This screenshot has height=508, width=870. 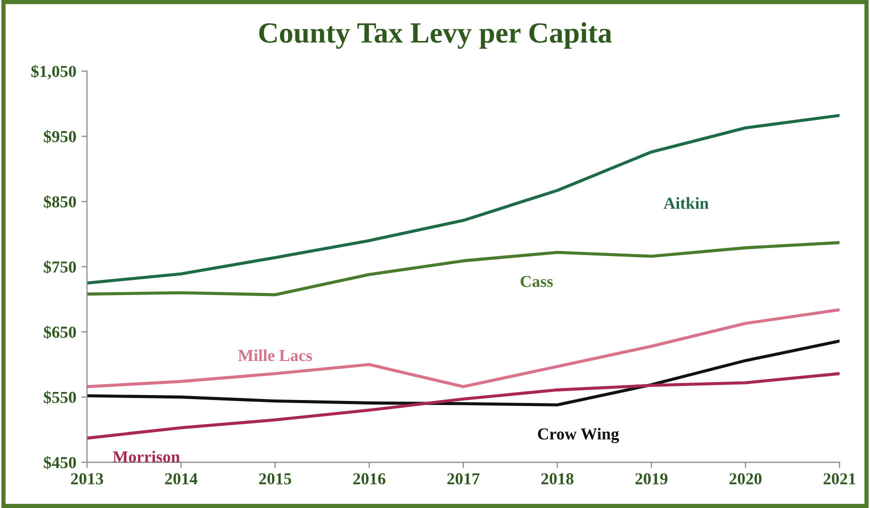 I want to click on x-tick-label: 2015, so click(x=275, y=478).